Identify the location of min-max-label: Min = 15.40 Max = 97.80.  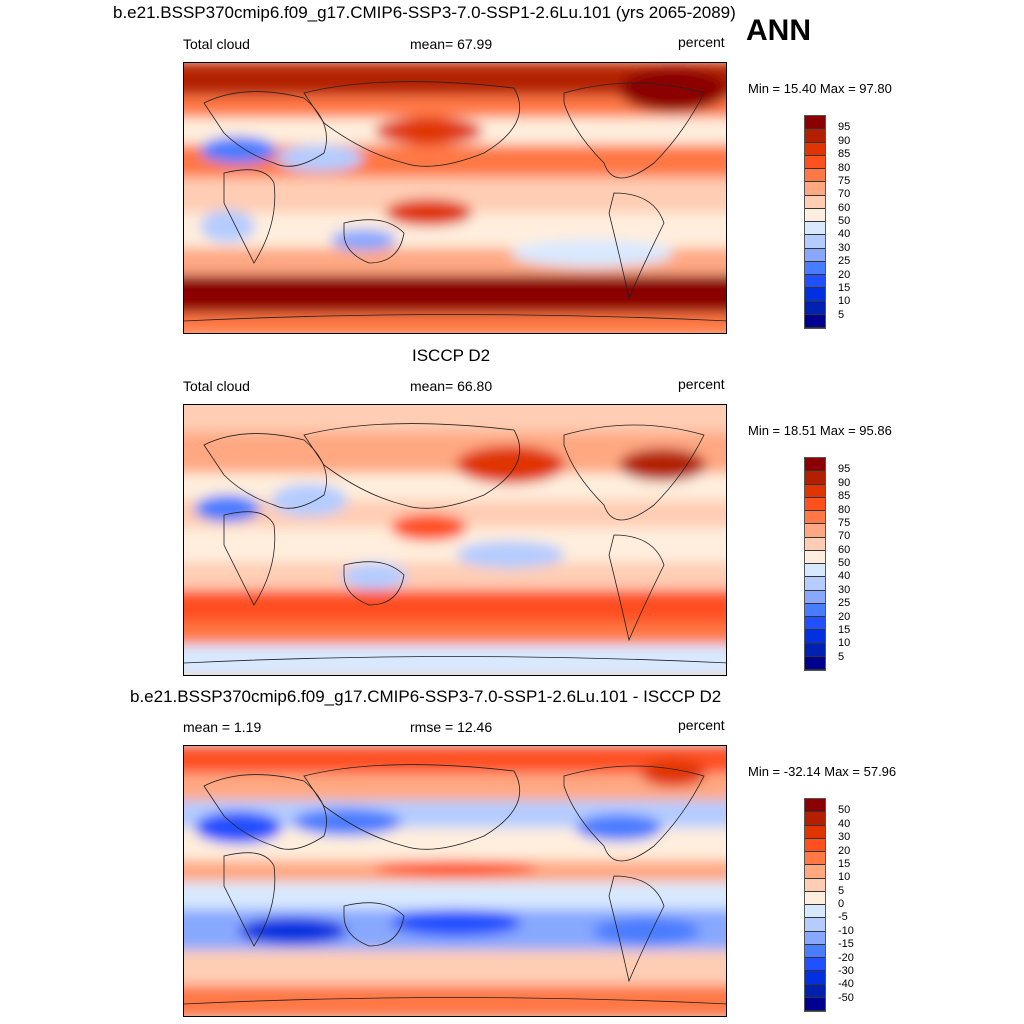
(820, 88).